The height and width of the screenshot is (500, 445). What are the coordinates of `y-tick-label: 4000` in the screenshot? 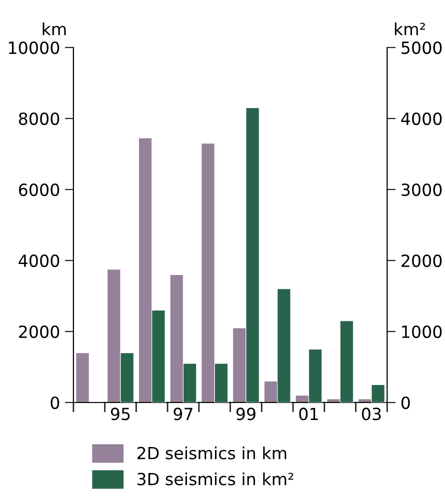 It's located at (39, 261).